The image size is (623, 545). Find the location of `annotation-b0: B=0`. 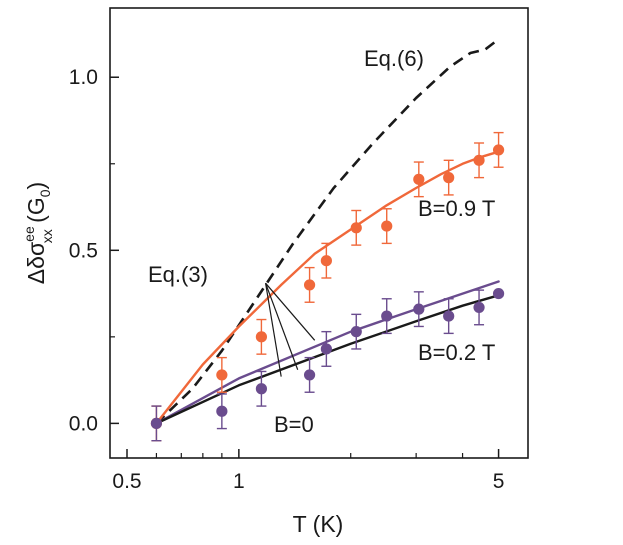

annotation-b0: B=0 is located at coordinates (294, 424).